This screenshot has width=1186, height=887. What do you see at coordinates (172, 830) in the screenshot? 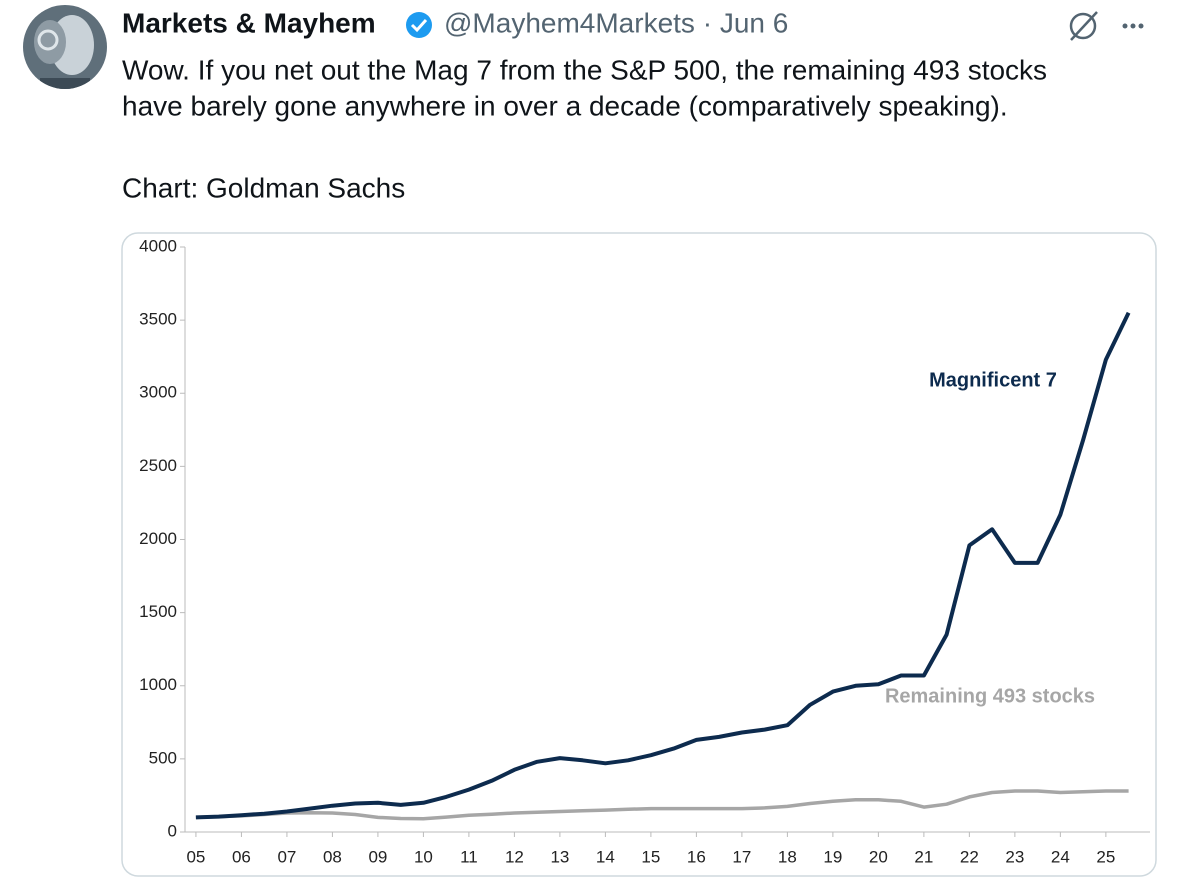
I see `y-tick-label: 0` at bounding box center [172, 830].